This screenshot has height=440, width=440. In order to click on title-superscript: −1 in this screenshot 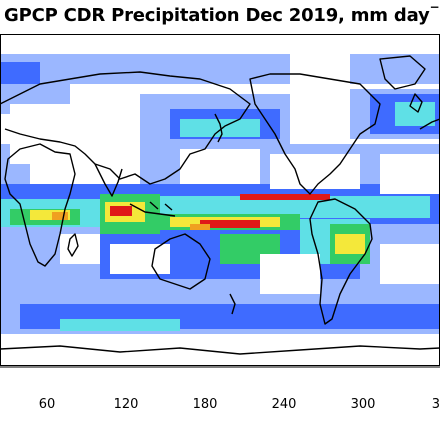, I will do `click(434, 7)`.